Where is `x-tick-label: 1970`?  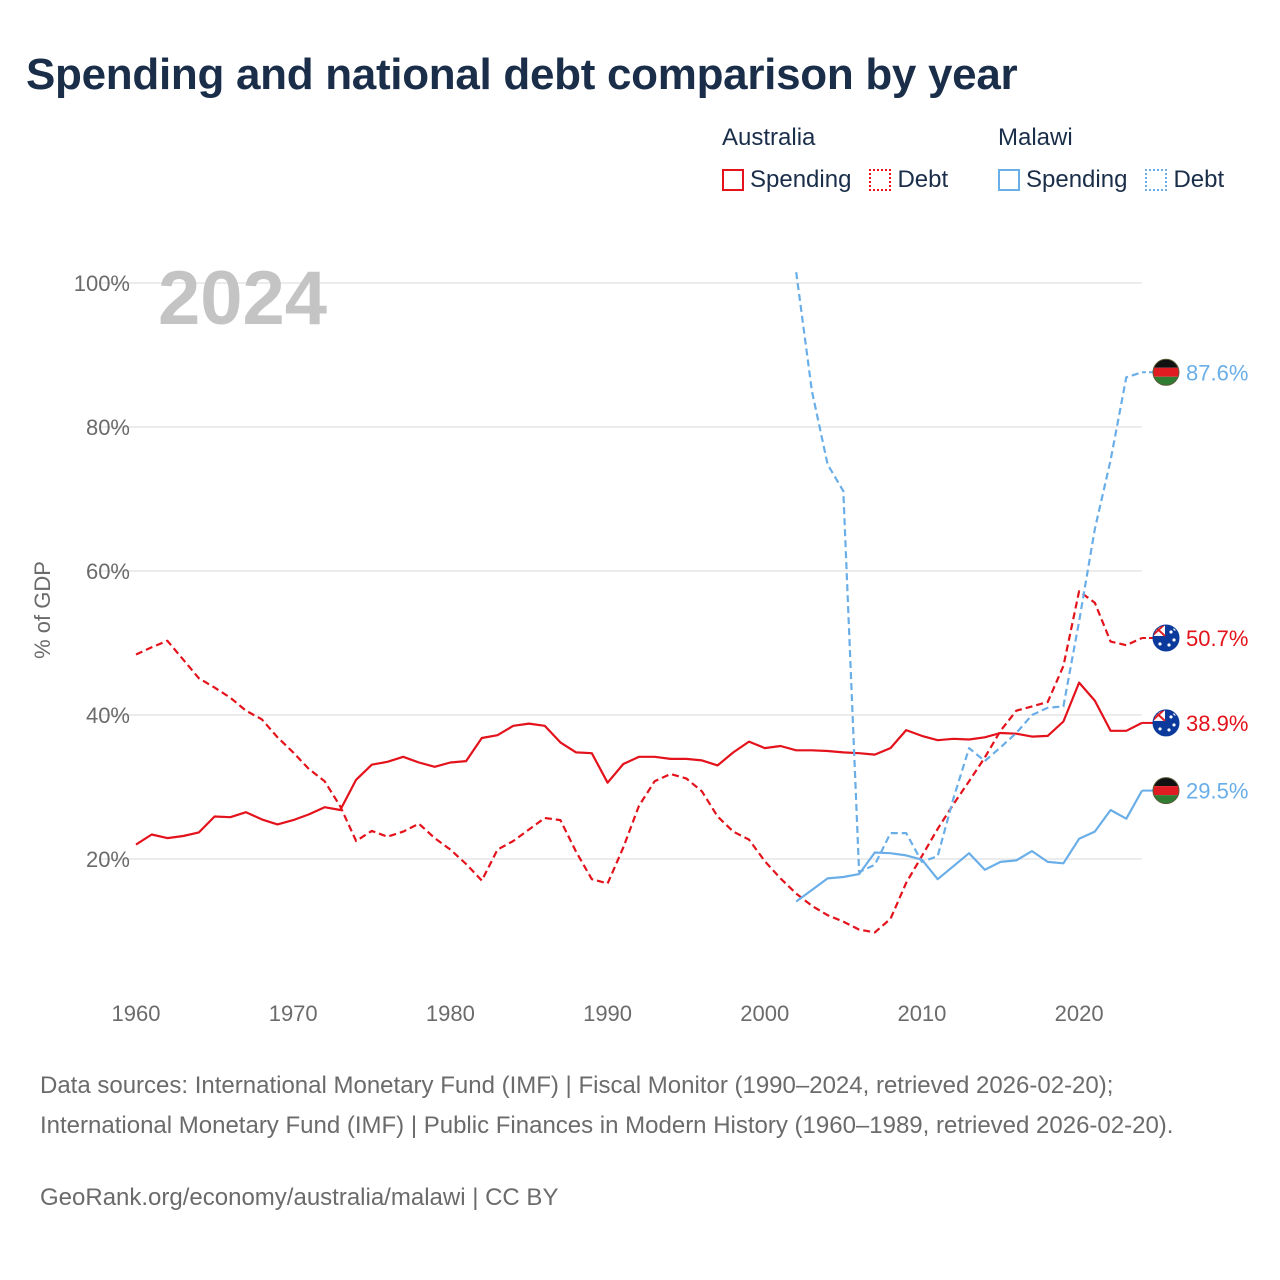 x-tick-label: 1970 is located at coordinates (293, 1013).